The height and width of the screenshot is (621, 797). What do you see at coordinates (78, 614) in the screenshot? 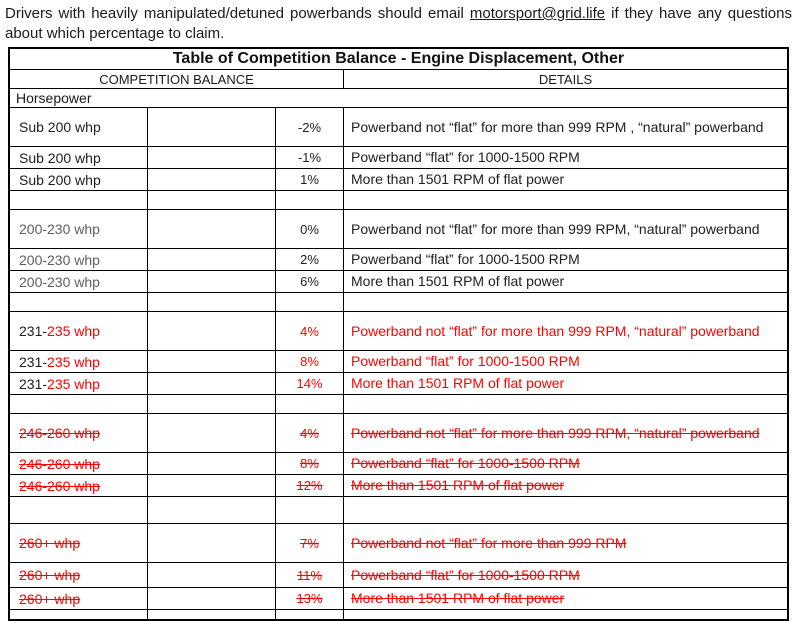
I see `hp-range-cell` at bounding box center [78, 614].